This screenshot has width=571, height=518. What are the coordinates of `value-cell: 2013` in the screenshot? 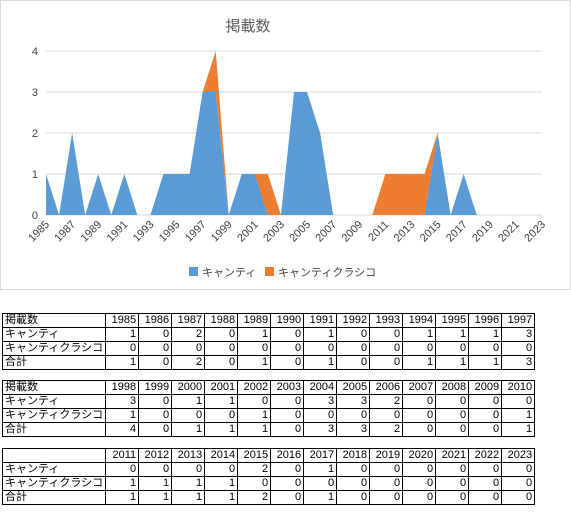 It's located at (188, 455).